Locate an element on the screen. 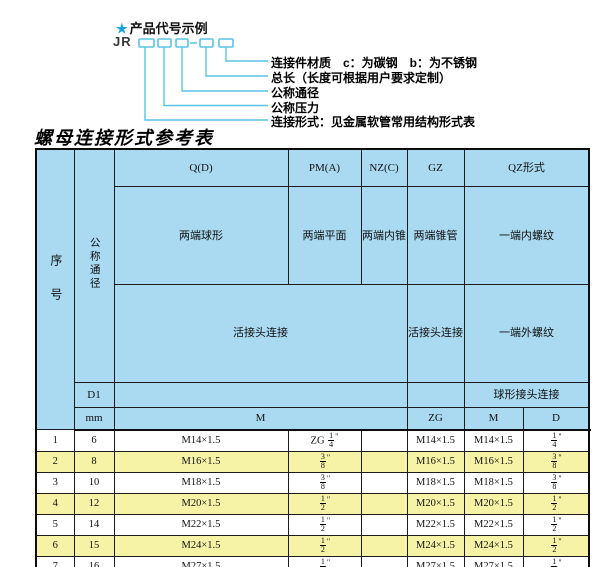 This screenshot has height=567, width=600. header-code-pma: PM(A) is located at coordinates (324, 168).